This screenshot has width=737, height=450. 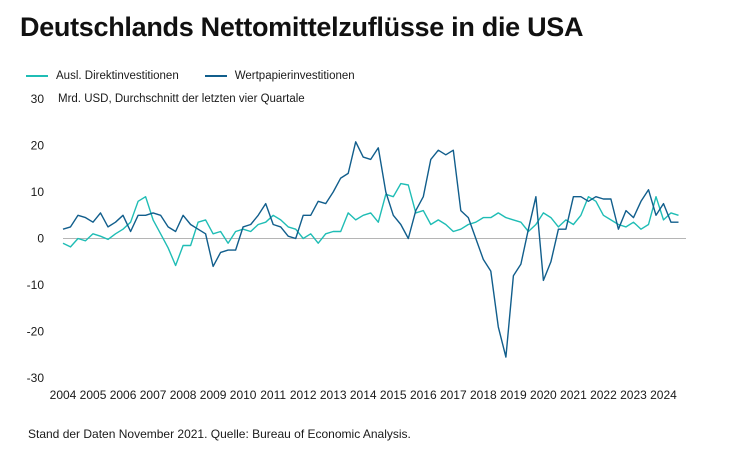 What do you see at coordinates (38, 99) in the screenshot?
I see `y-tick-label: 30` at bounding box center [38, 99].